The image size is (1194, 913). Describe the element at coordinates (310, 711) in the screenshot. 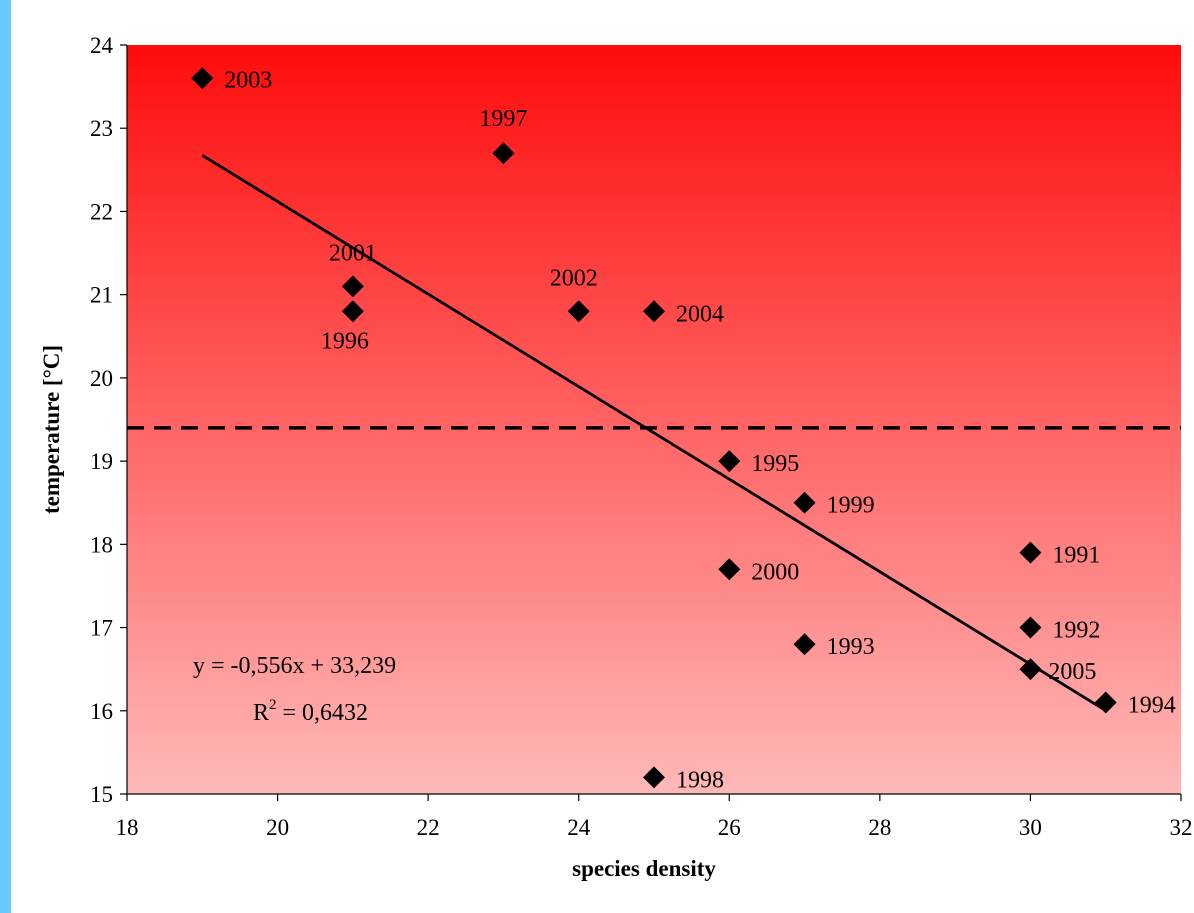

I see `r-squared-label: R2 = 0,6432` at that location.